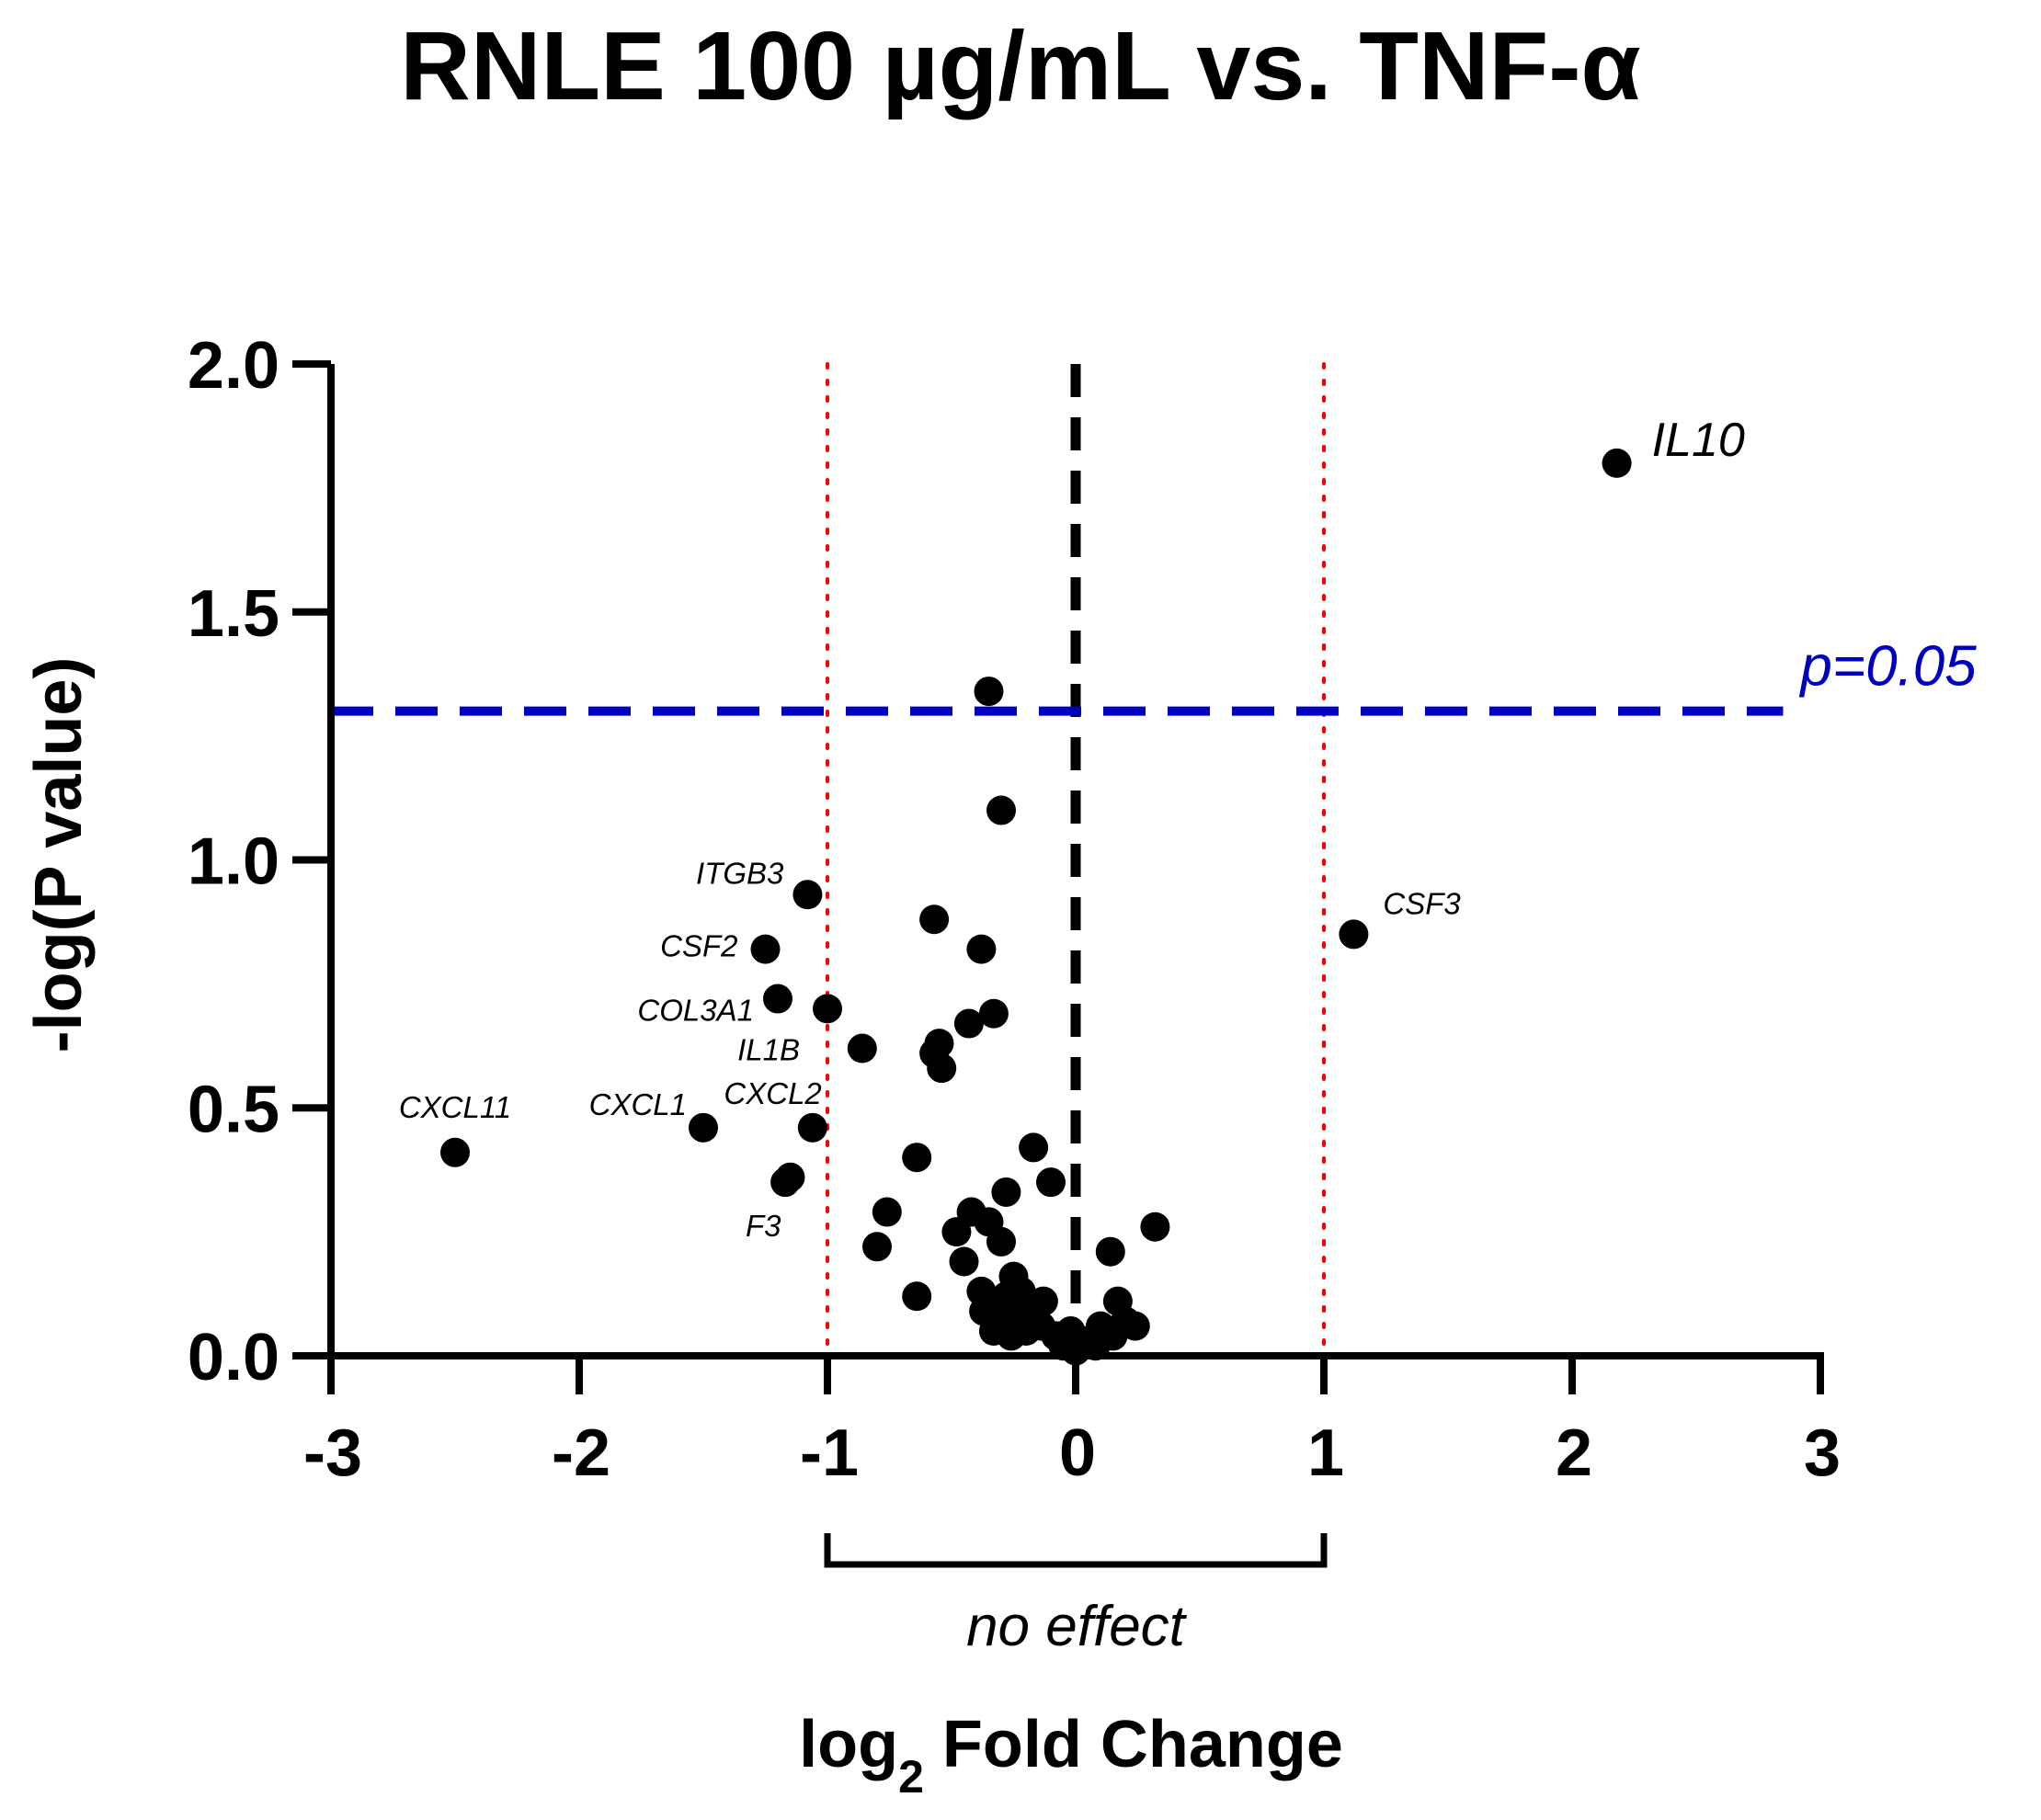 This screenshot has height=1820, width=2041. I want to click on gene-label-il10: IL10, so click(1699, 440).